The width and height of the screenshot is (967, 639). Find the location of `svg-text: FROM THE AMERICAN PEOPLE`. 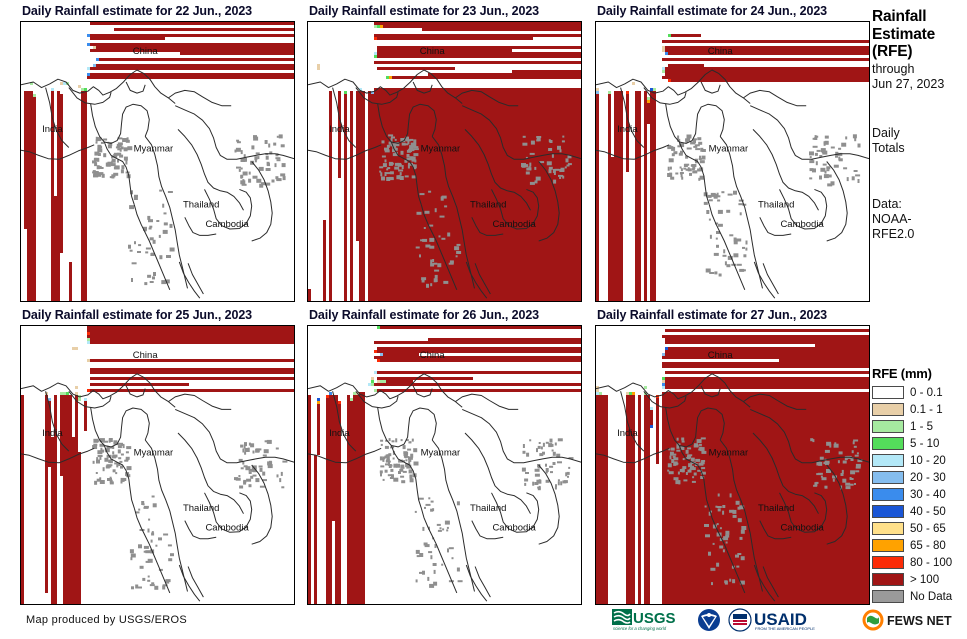

svg-text: FROM THE AMERICAN PEOPLE is located at coordinates (785, 628).